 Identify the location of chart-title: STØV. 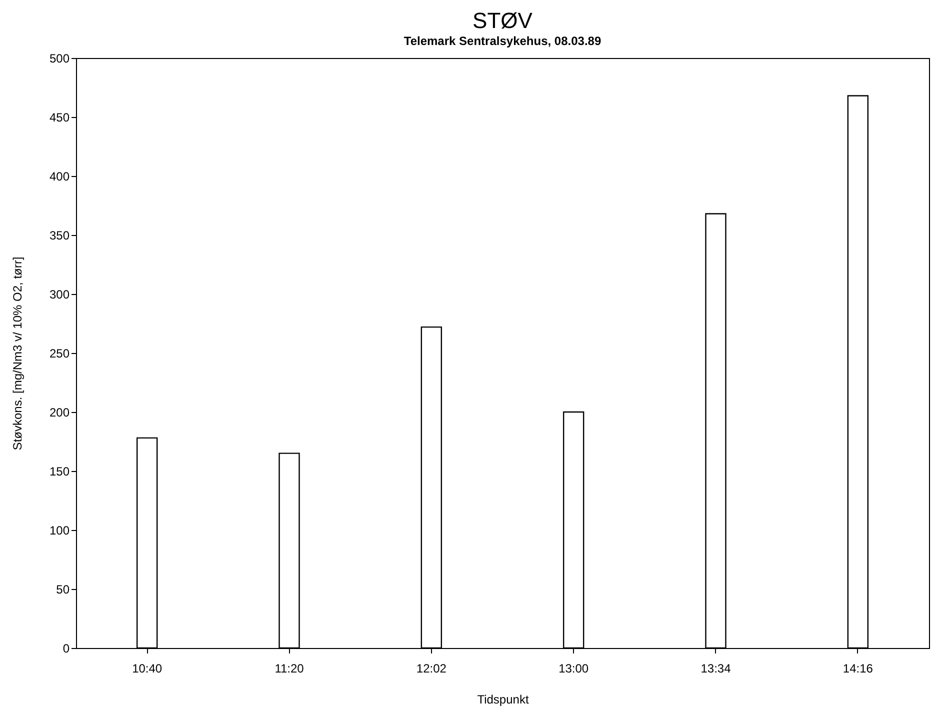
(502, 20).